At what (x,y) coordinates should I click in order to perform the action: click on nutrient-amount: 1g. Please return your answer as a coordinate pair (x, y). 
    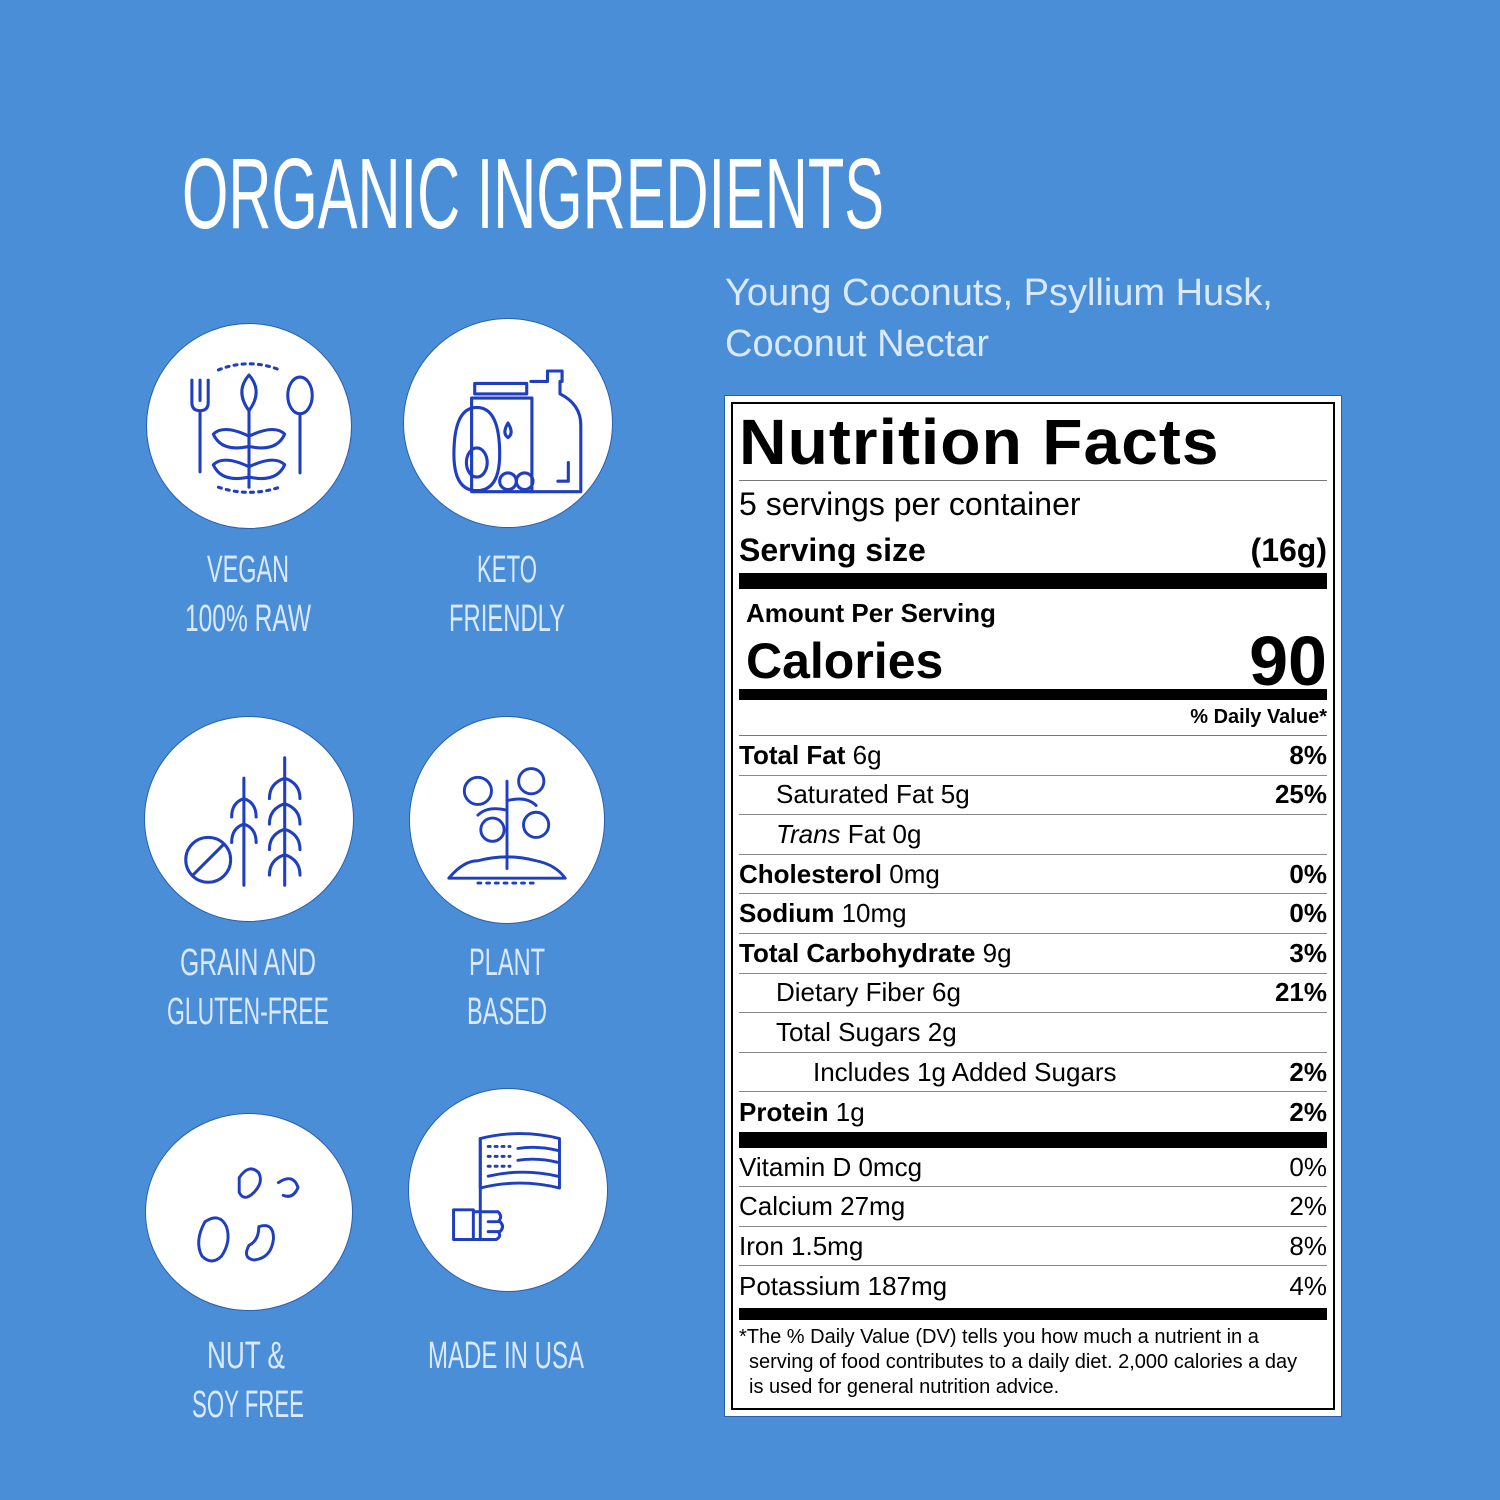
    Looking at the image, I should click on (846, 1111).